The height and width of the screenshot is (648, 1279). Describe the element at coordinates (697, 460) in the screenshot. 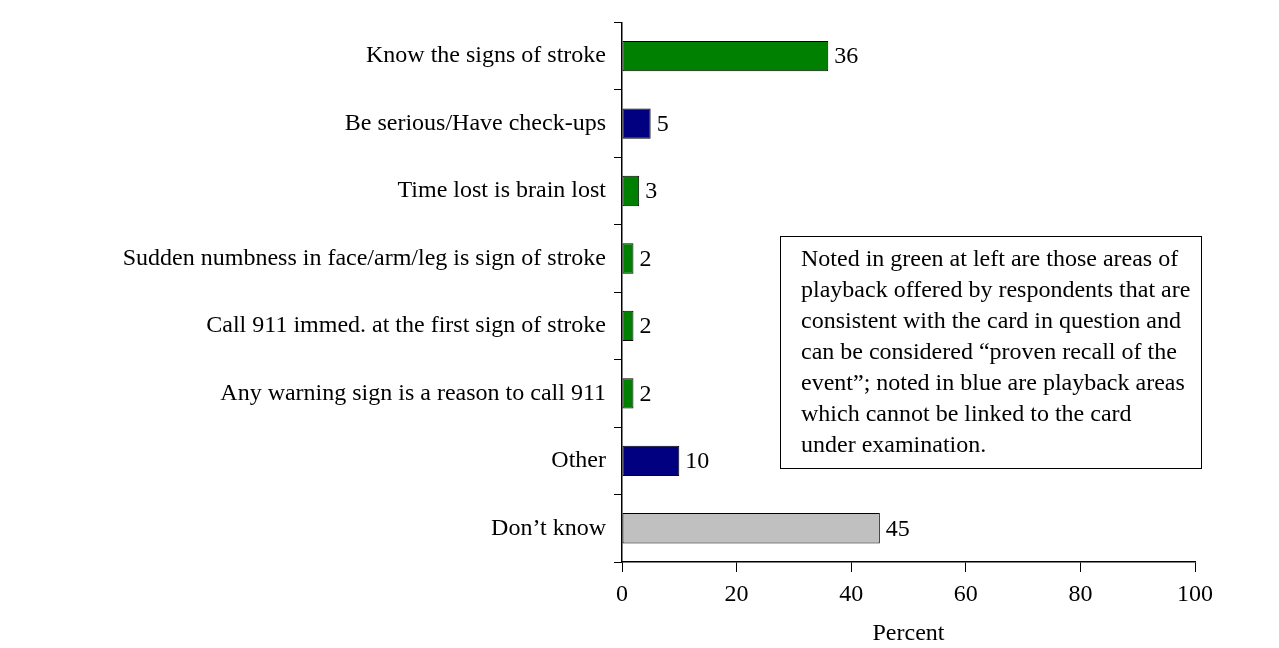

I see `data-label: 10` at that location.